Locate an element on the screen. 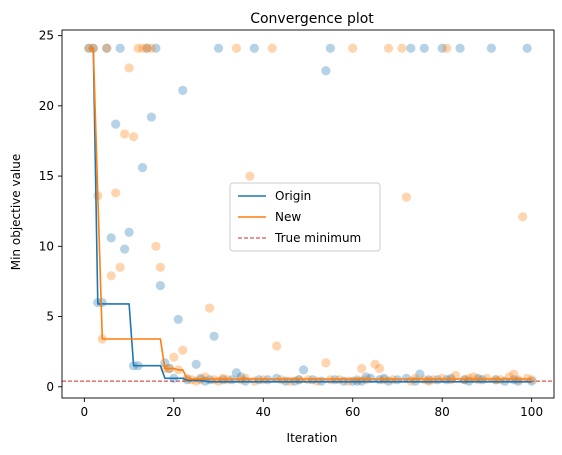 Image resolution: width=562 pixels, height=455 pixels. x-tick-label: 60 is located at coordinates (352, 412).